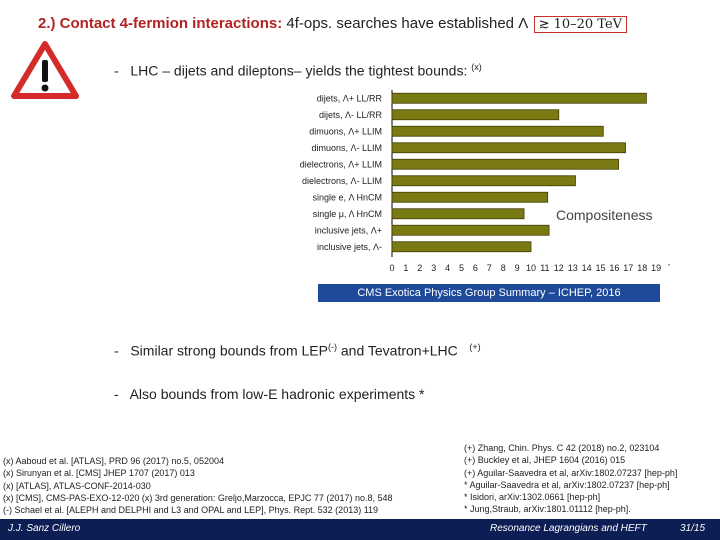 The image size is (720, 540). I want to click on reference-item: (+) Buckley et al, JHEP 1604 (2016) 015, so click(545, 460).